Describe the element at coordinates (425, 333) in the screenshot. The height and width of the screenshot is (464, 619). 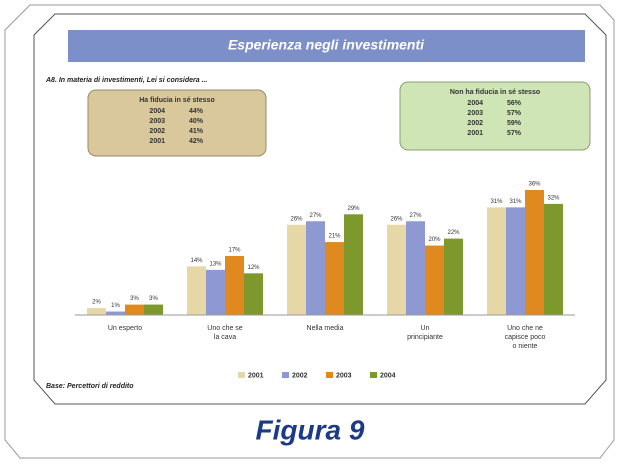
I see `x-tick-label: Un principiante` at that location.